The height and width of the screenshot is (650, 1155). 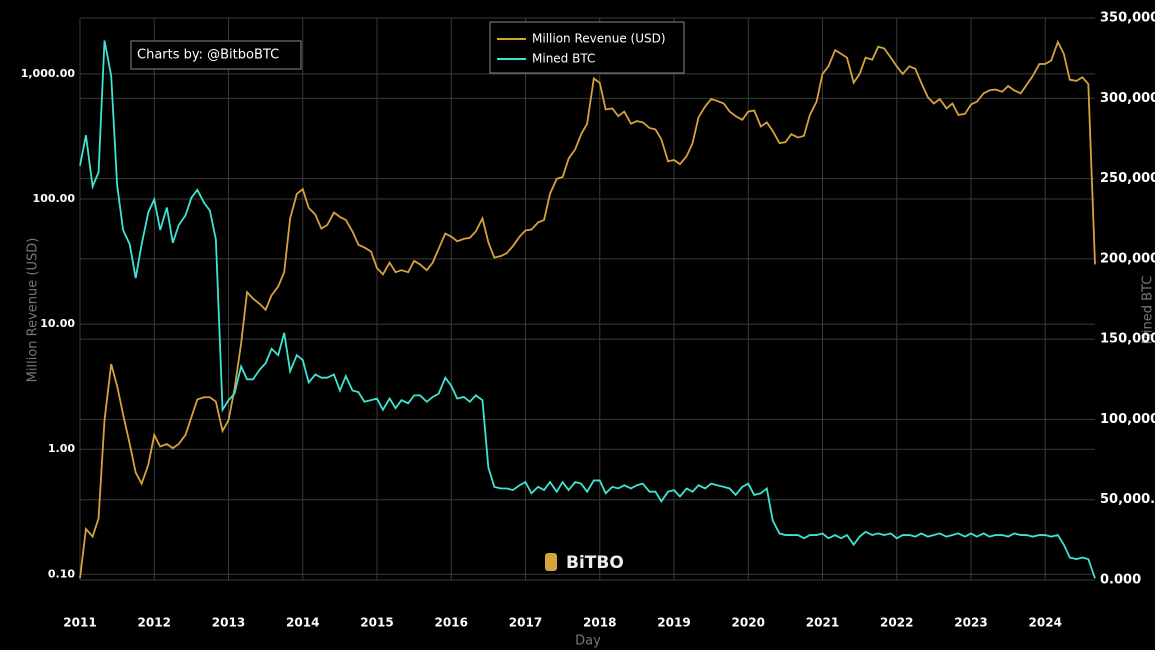 What do you see at coordinates (1045, 623) in the screenshot?
I see `x-tick-label: 2024` at bounding box center [1045, 623].